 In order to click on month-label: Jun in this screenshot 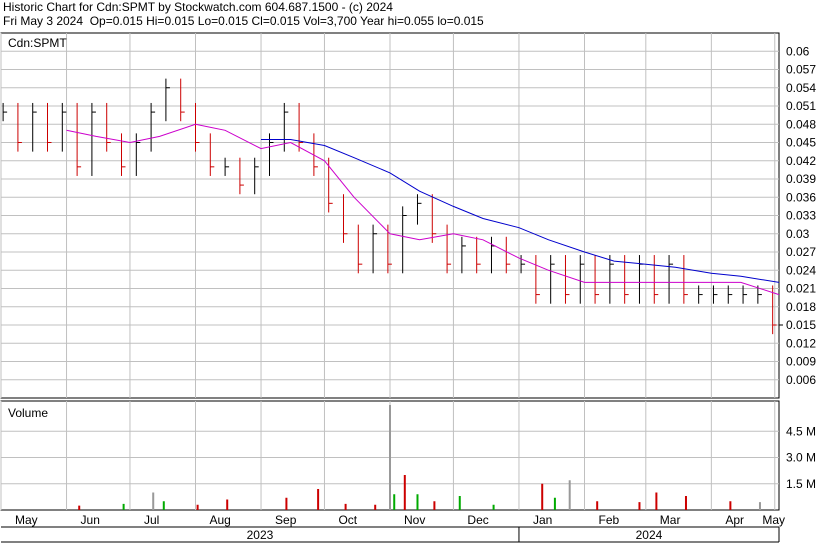, I will do `click(90, 520)`.